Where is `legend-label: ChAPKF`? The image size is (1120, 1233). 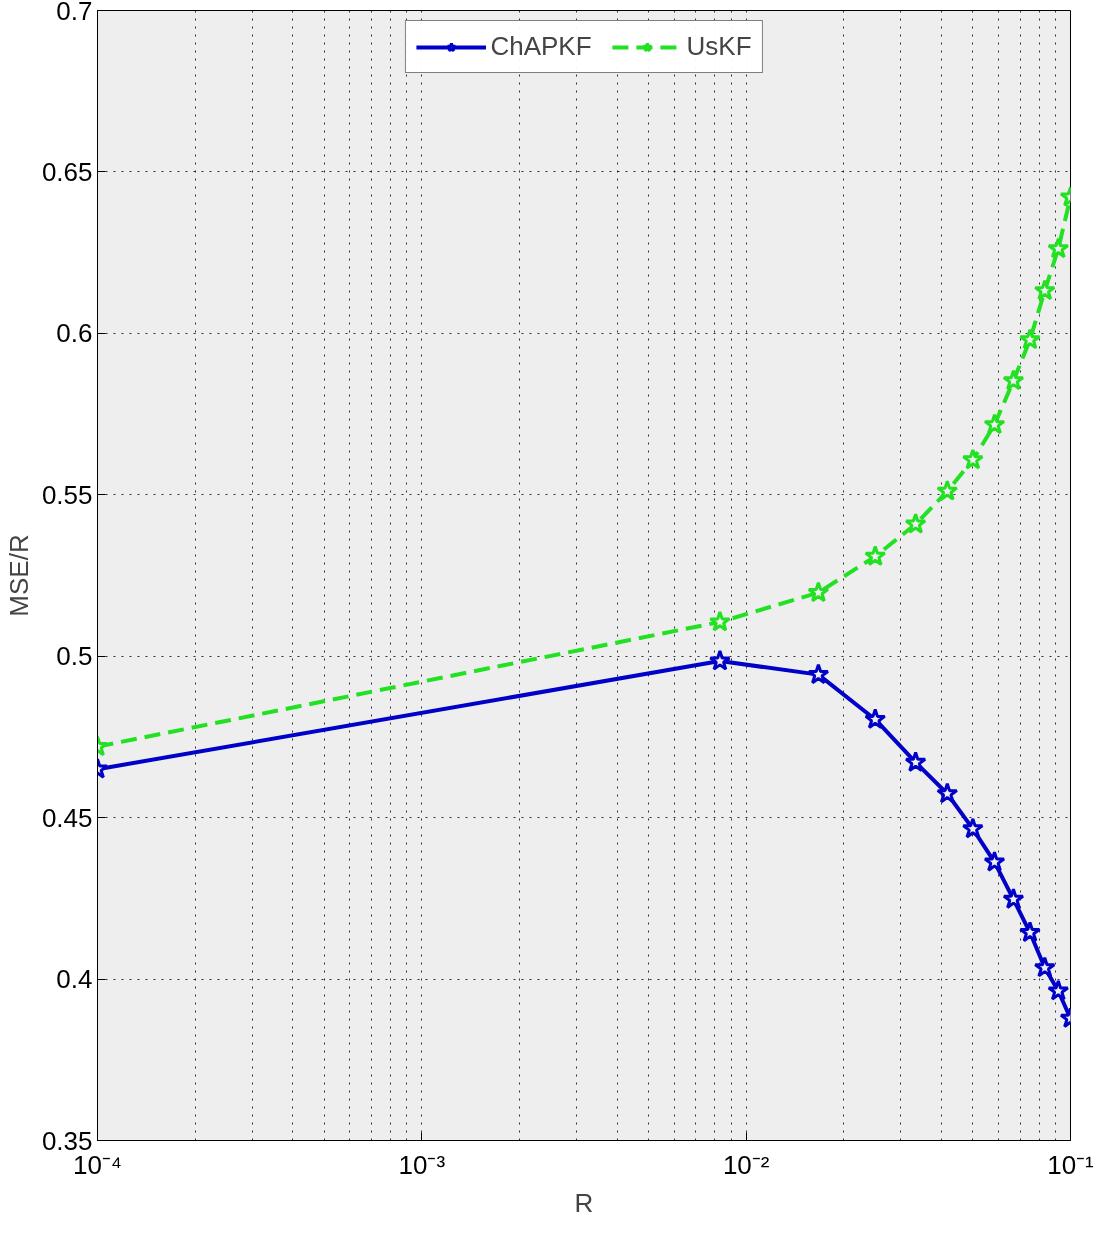
legend-label: ChAPKF is located at coordinates (541, 46).